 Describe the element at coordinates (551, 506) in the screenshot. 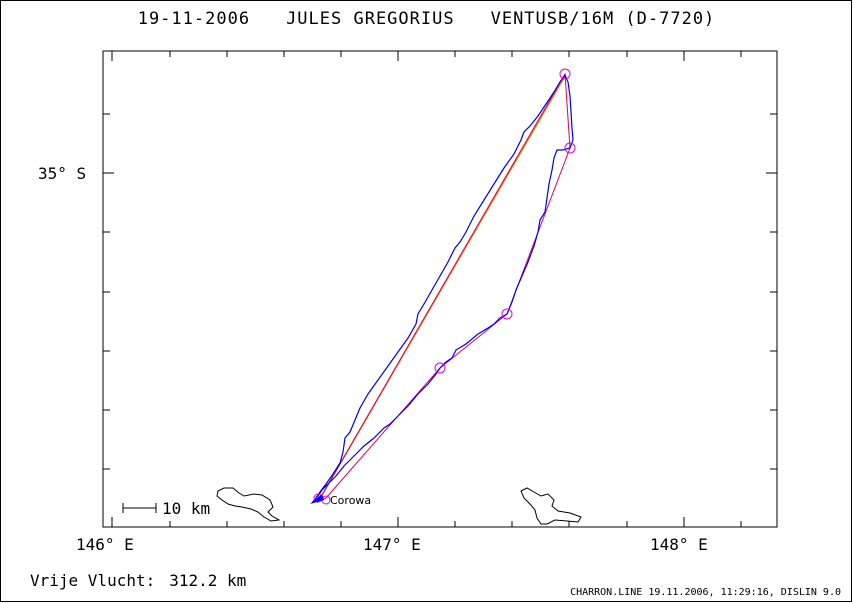

I see `lake-outline-east` at that location.